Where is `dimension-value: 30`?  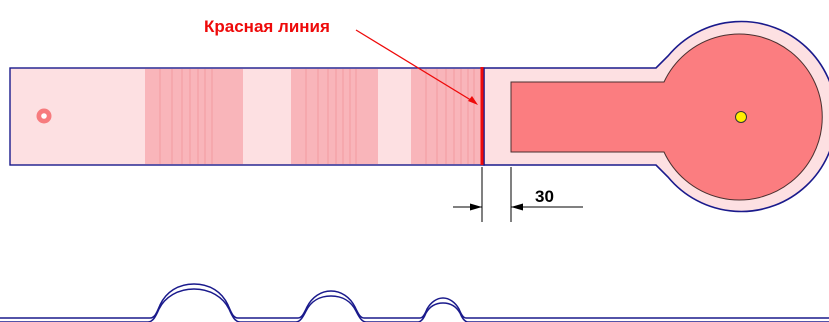
dimension-value: 30 is located at coordinates (544, 196).